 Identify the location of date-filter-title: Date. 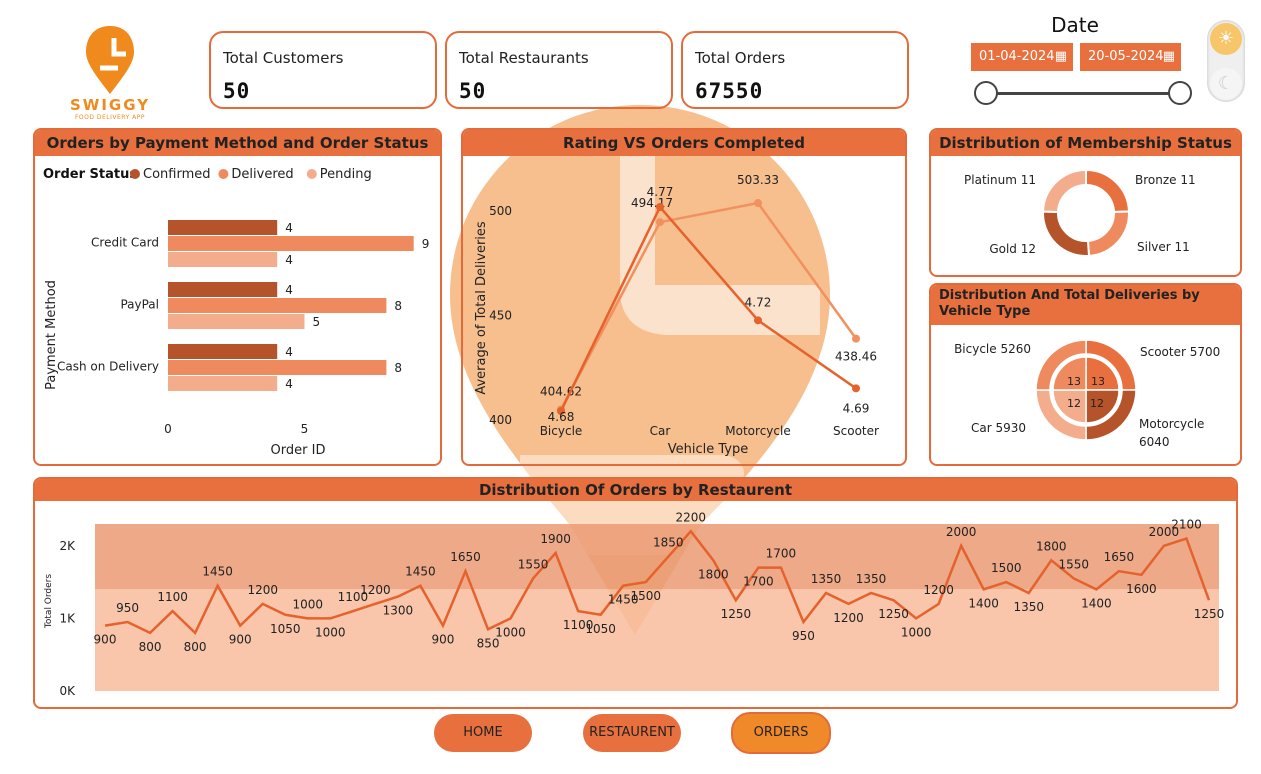
(1075, 25).